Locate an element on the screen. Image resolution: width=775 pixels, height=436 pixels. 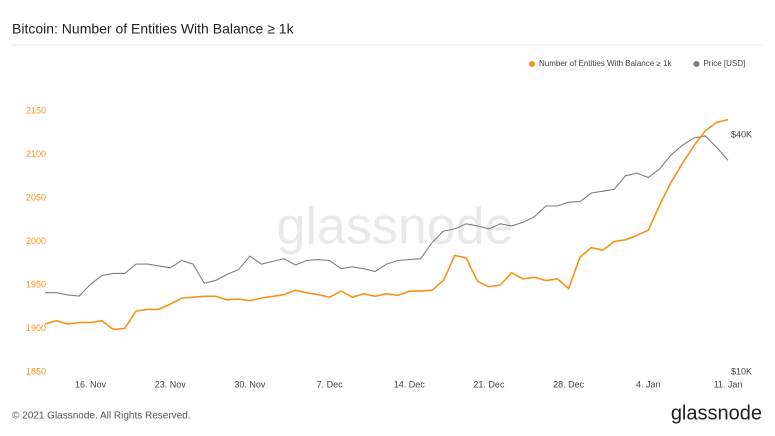
x-tick-label: 23. Nov is located at coordinates (171, 384).